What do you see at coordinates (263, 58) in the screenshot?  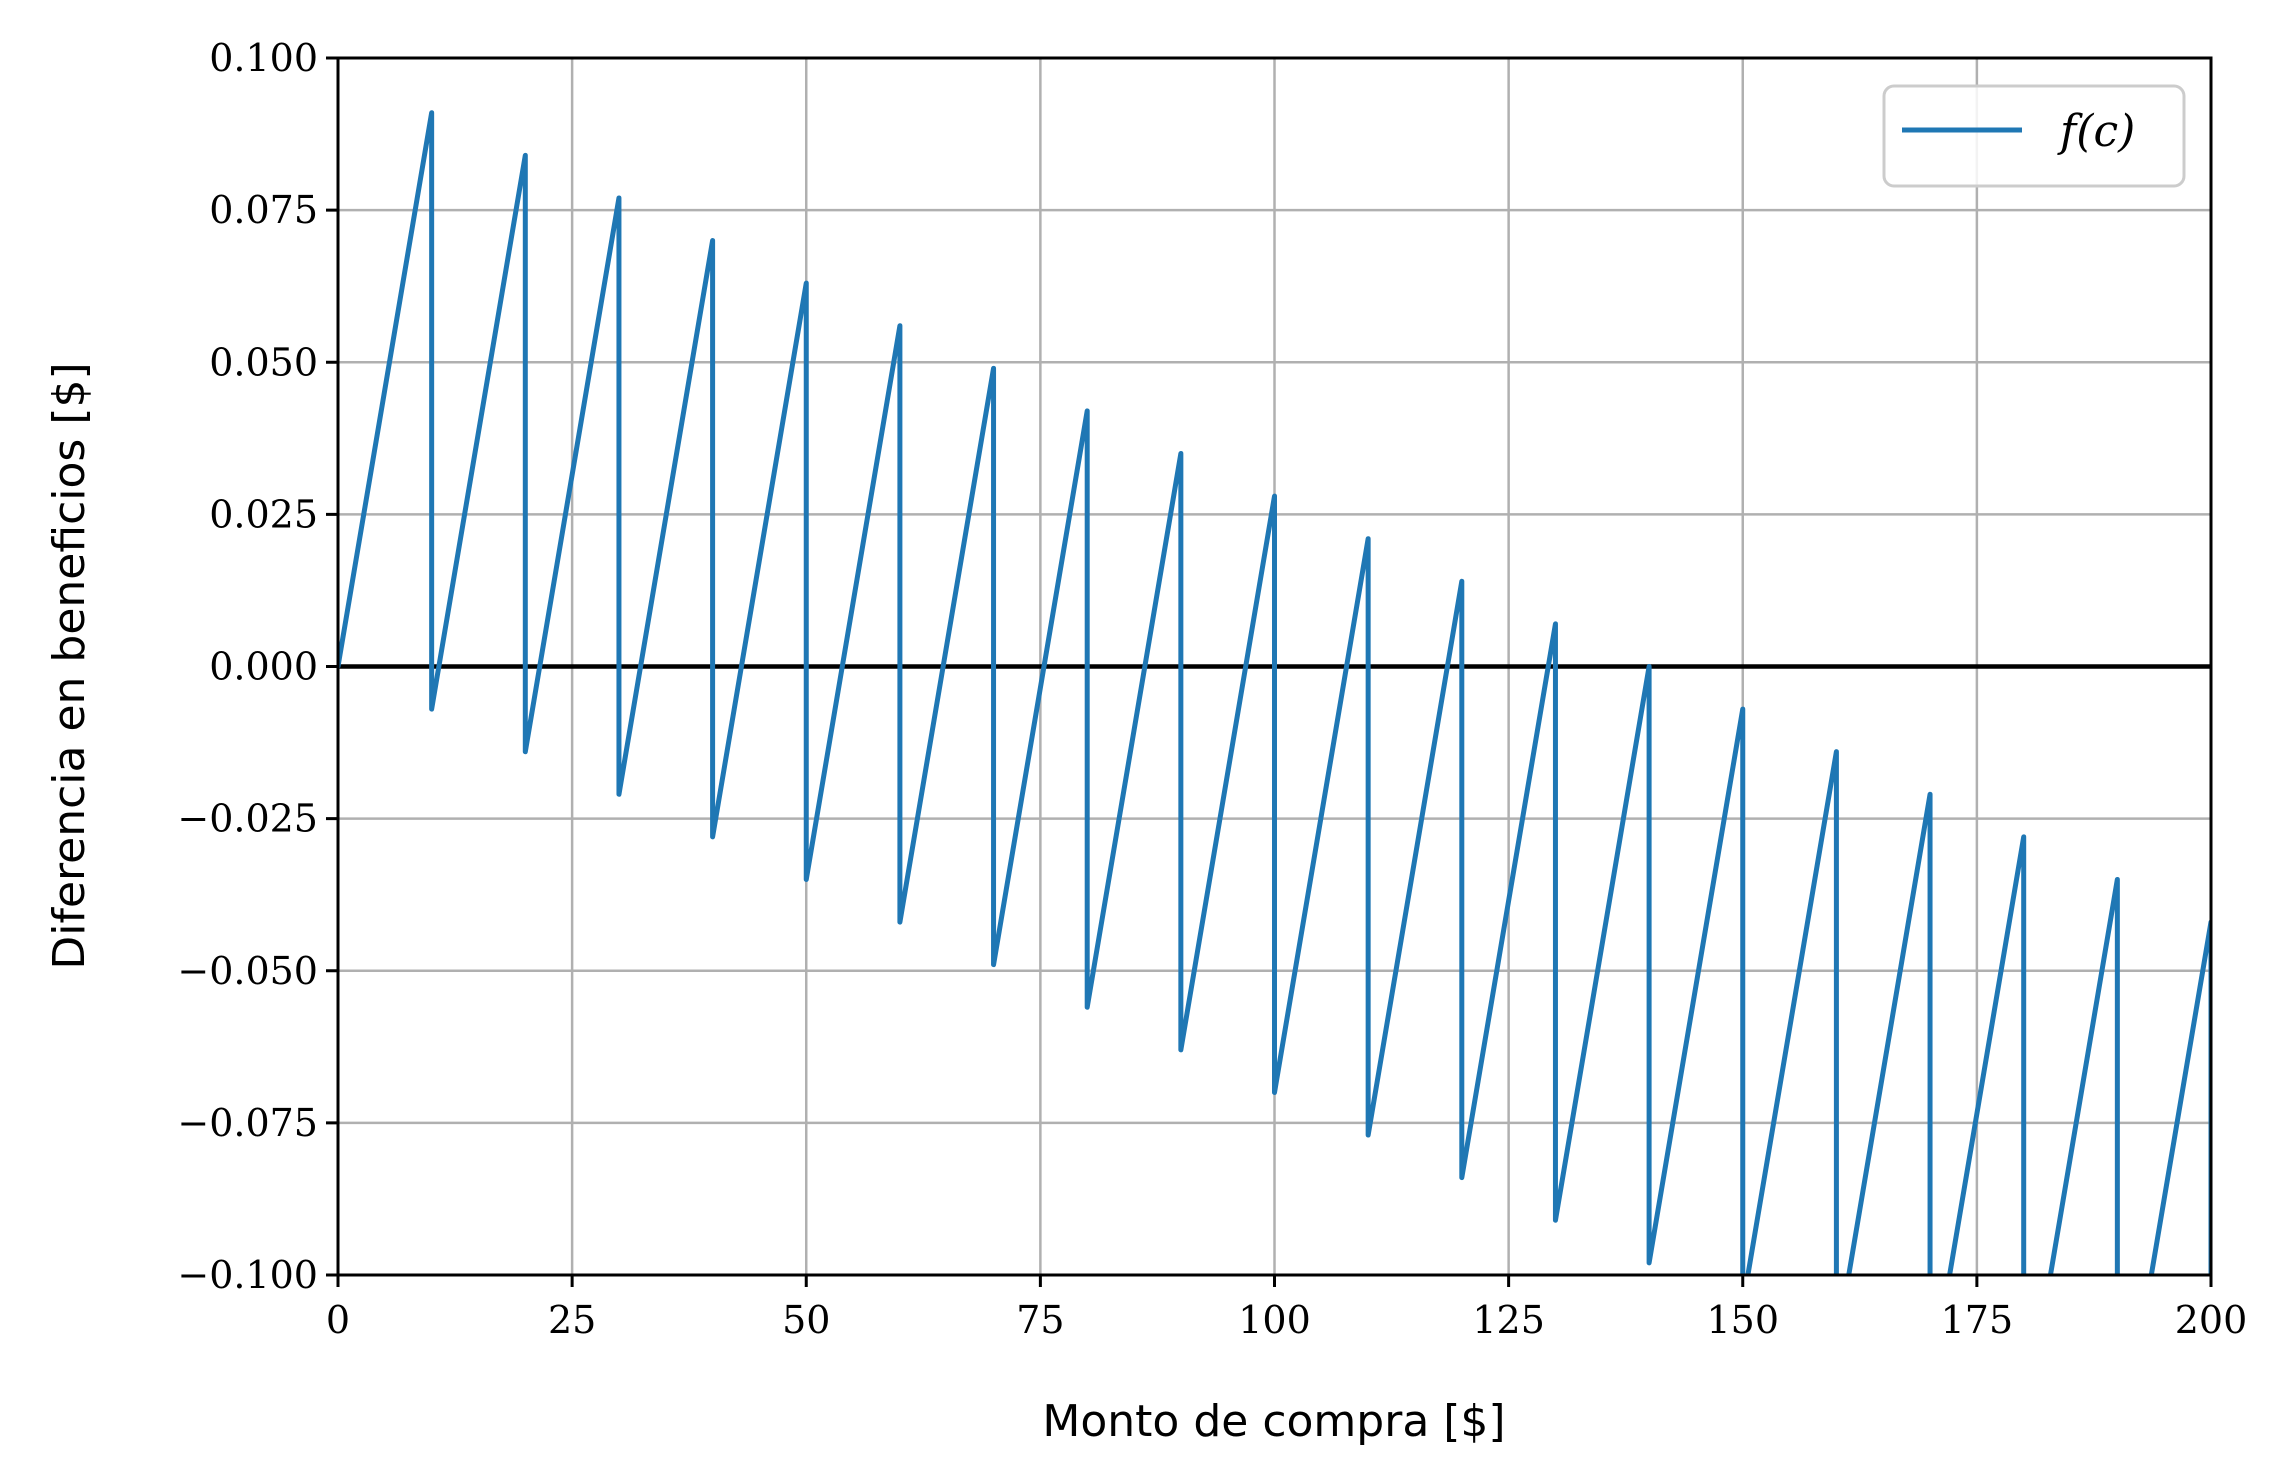 I see `y-tick-label: 0.100` at bounding box center [263, 58].